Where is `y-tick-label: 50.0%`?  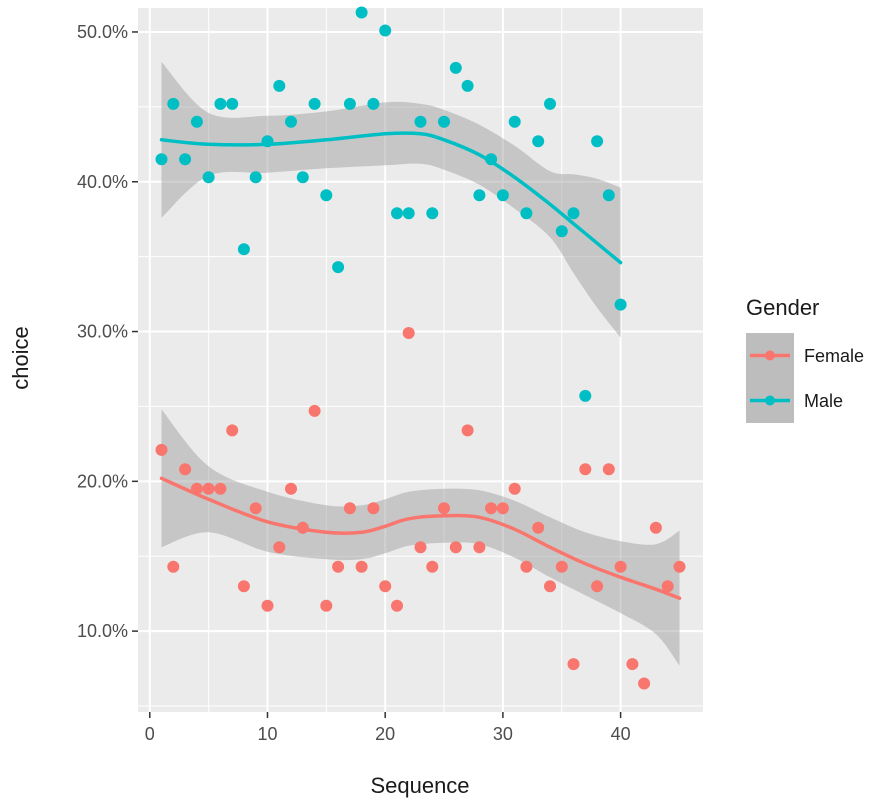 y-tick-label: 50.0% is located at coordinates (102, 32).